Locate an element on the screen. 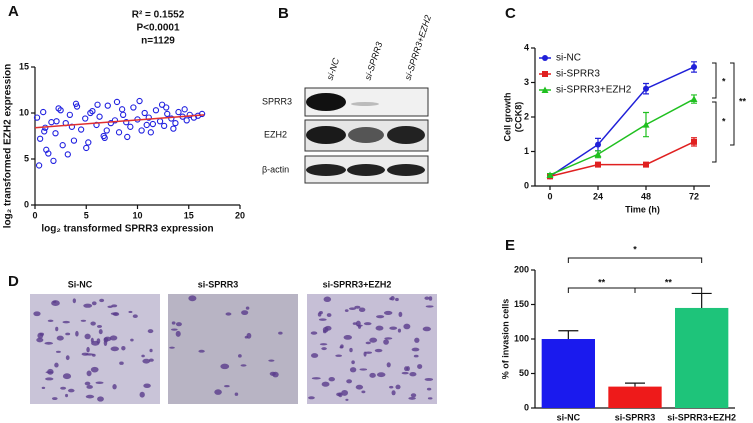 The image size is (753, 423). y-axis-label: Cell growth is located at coordinates (507, 117).